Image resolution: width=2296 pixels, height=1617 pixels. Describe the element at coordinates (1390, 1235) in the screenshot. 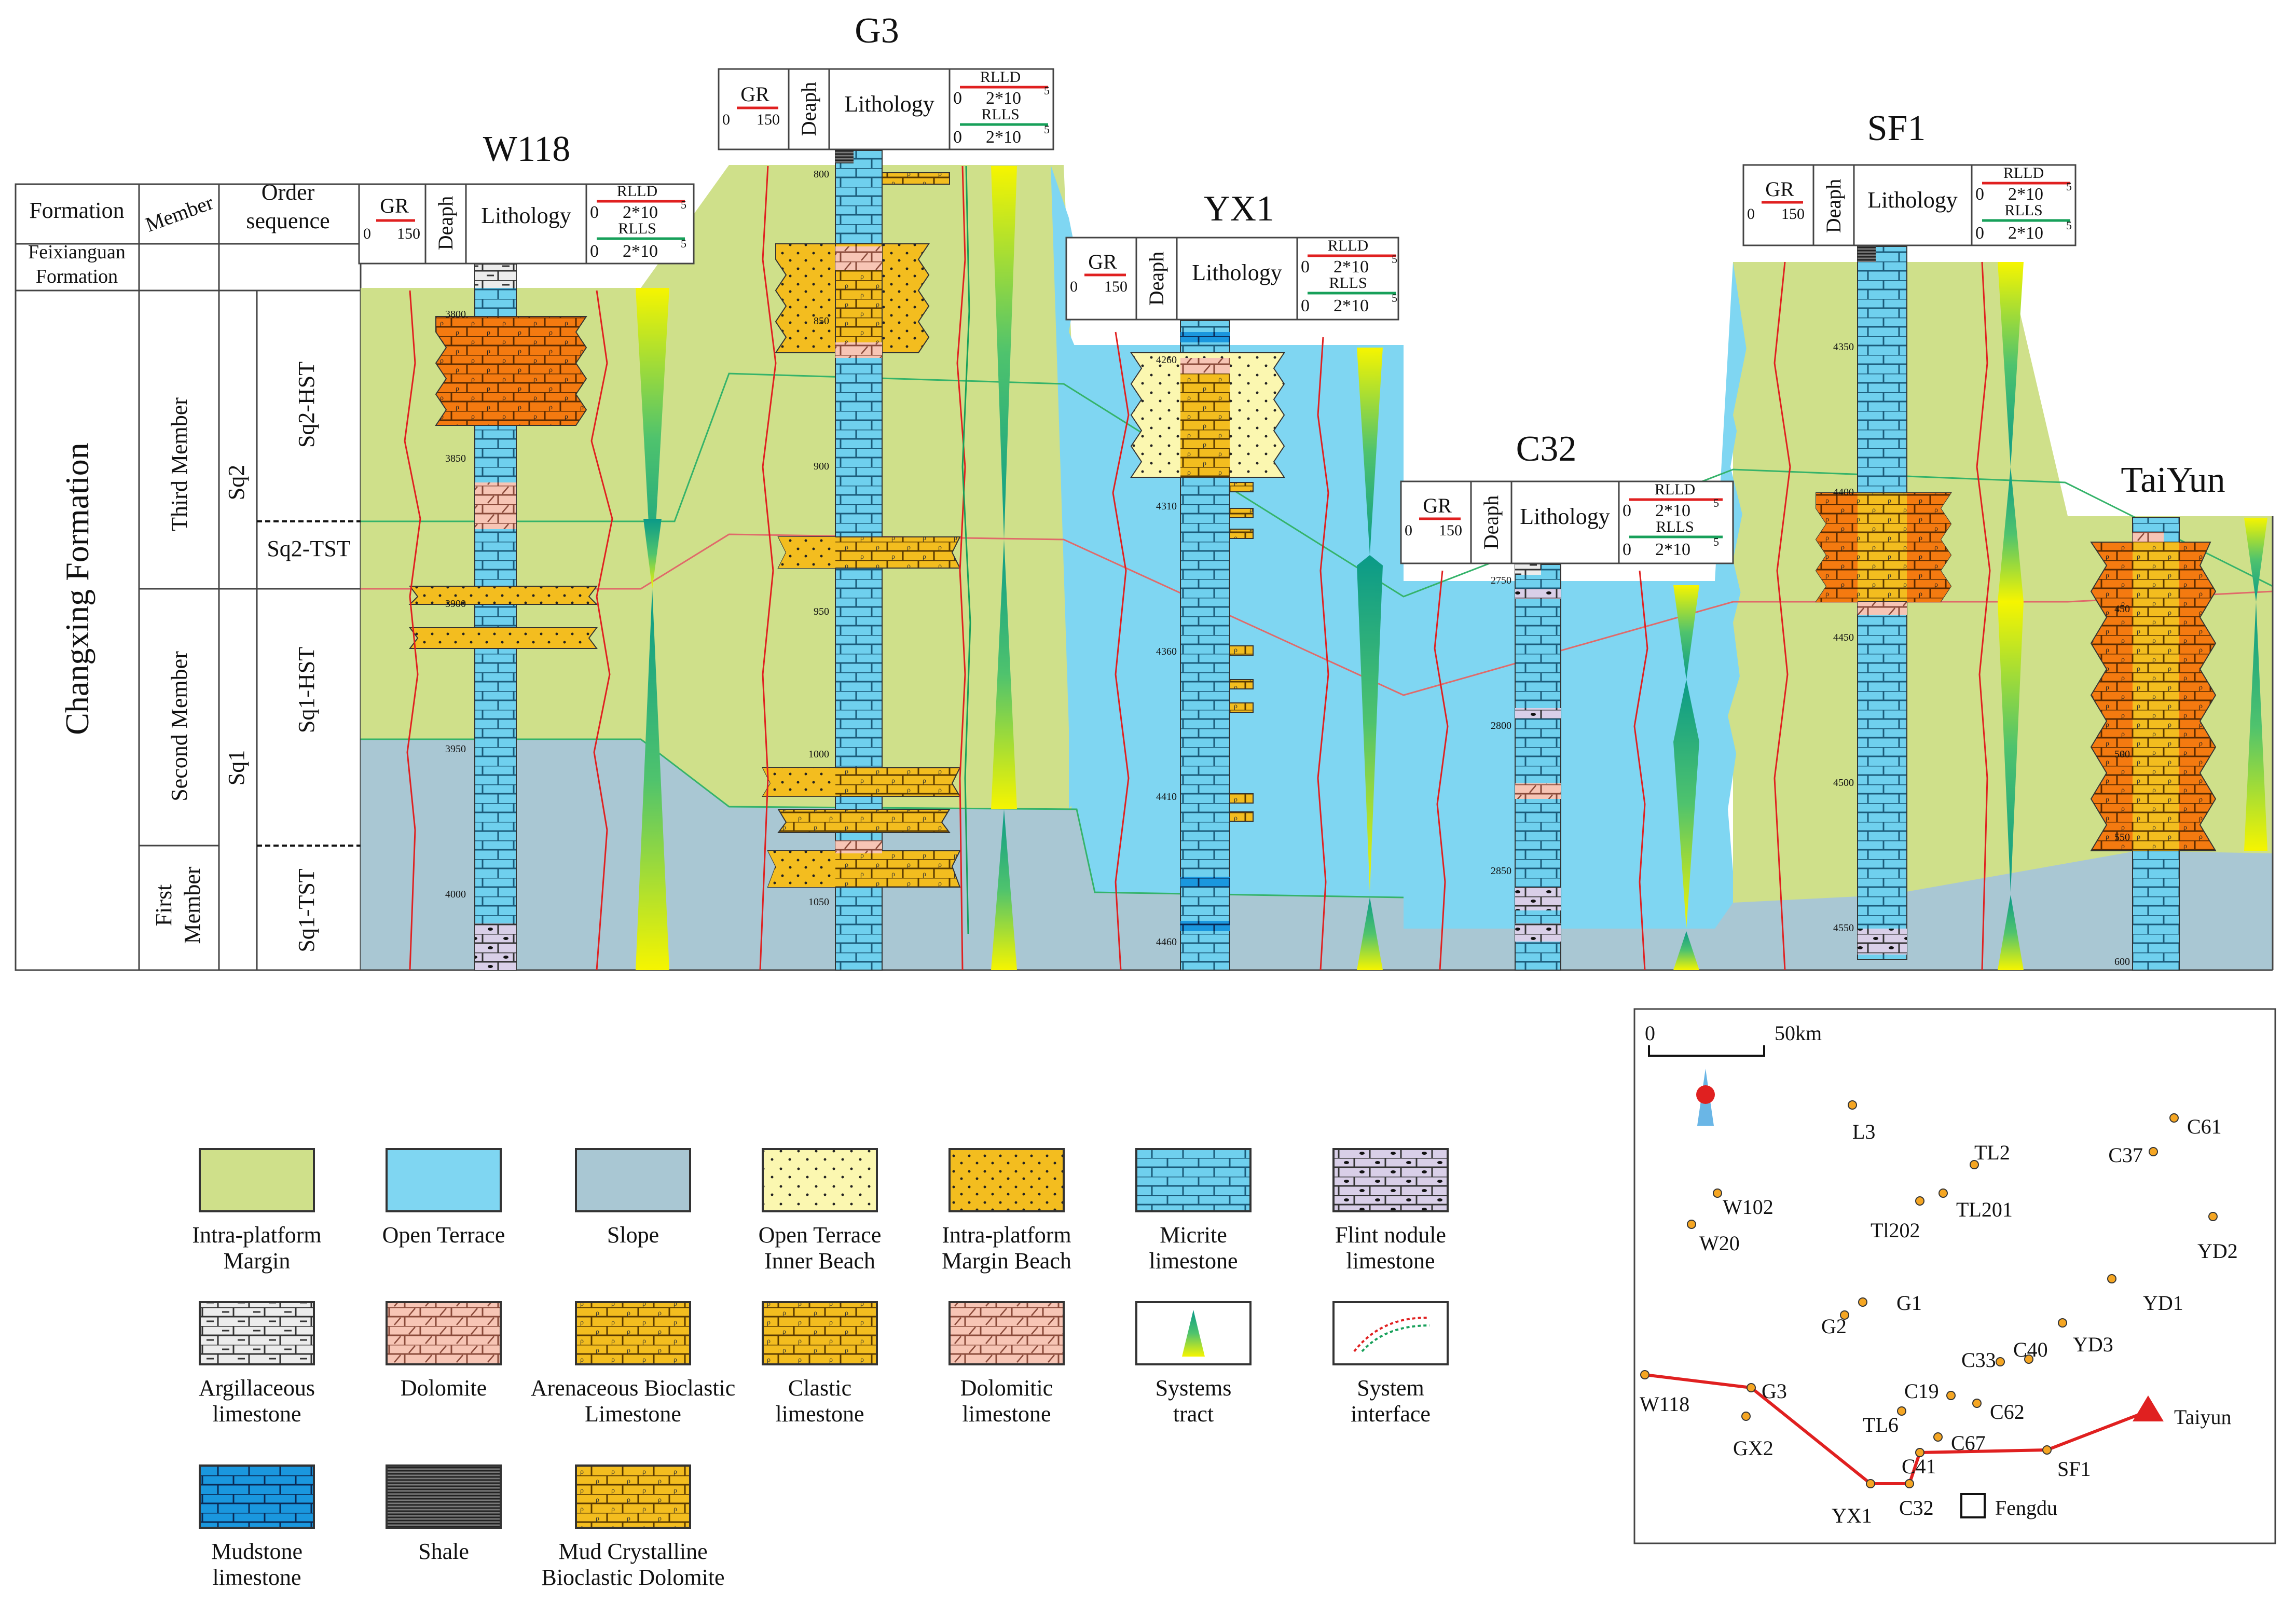

I see `legend-label: Flint nodule` at that location.